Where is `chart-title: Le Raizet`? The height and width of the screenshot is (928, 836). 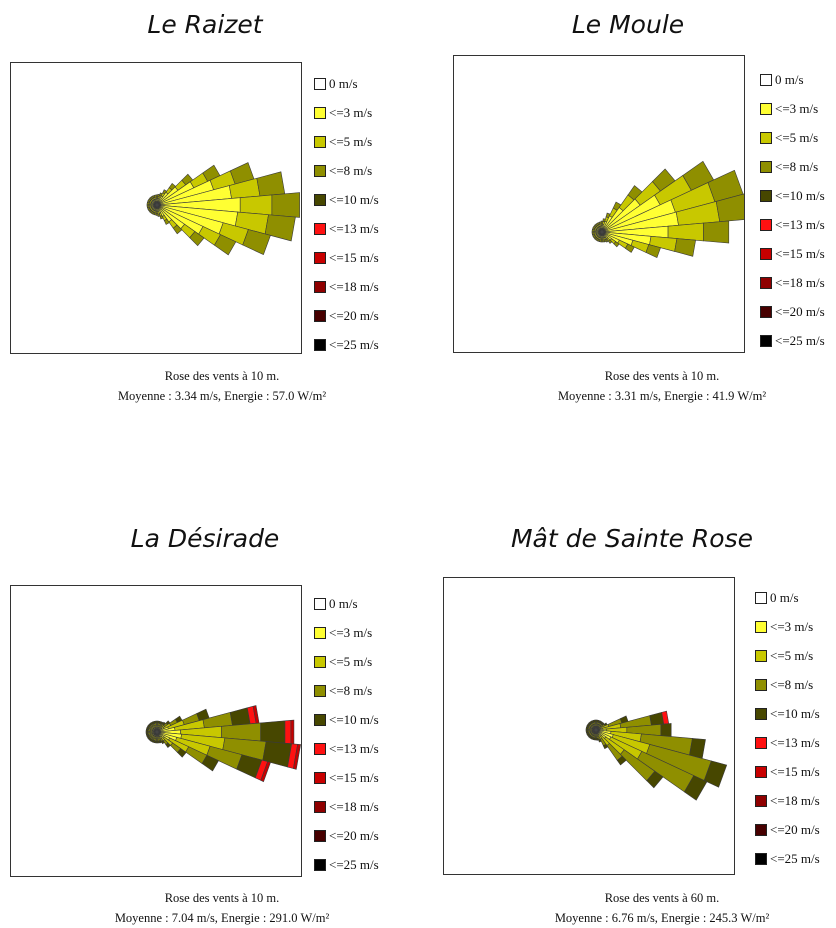
chart-title: Le Raizet is located at coordinates (205, 24).